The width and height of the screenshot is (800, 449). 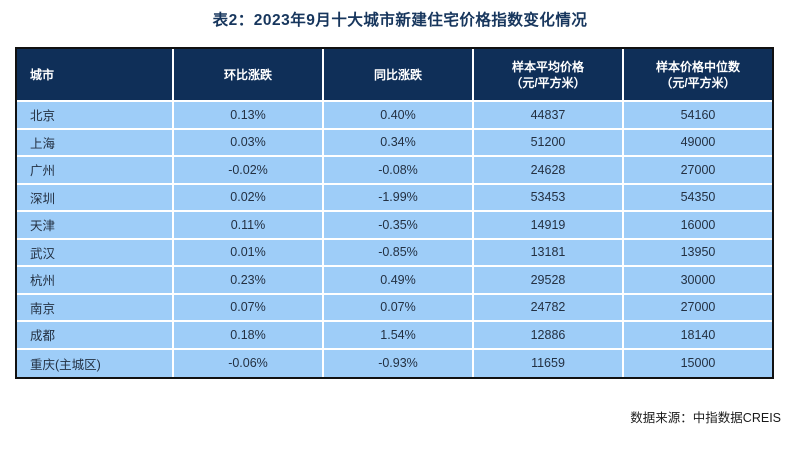 I want to click on cell-median_price: 16000, so click(x=698, y=226).